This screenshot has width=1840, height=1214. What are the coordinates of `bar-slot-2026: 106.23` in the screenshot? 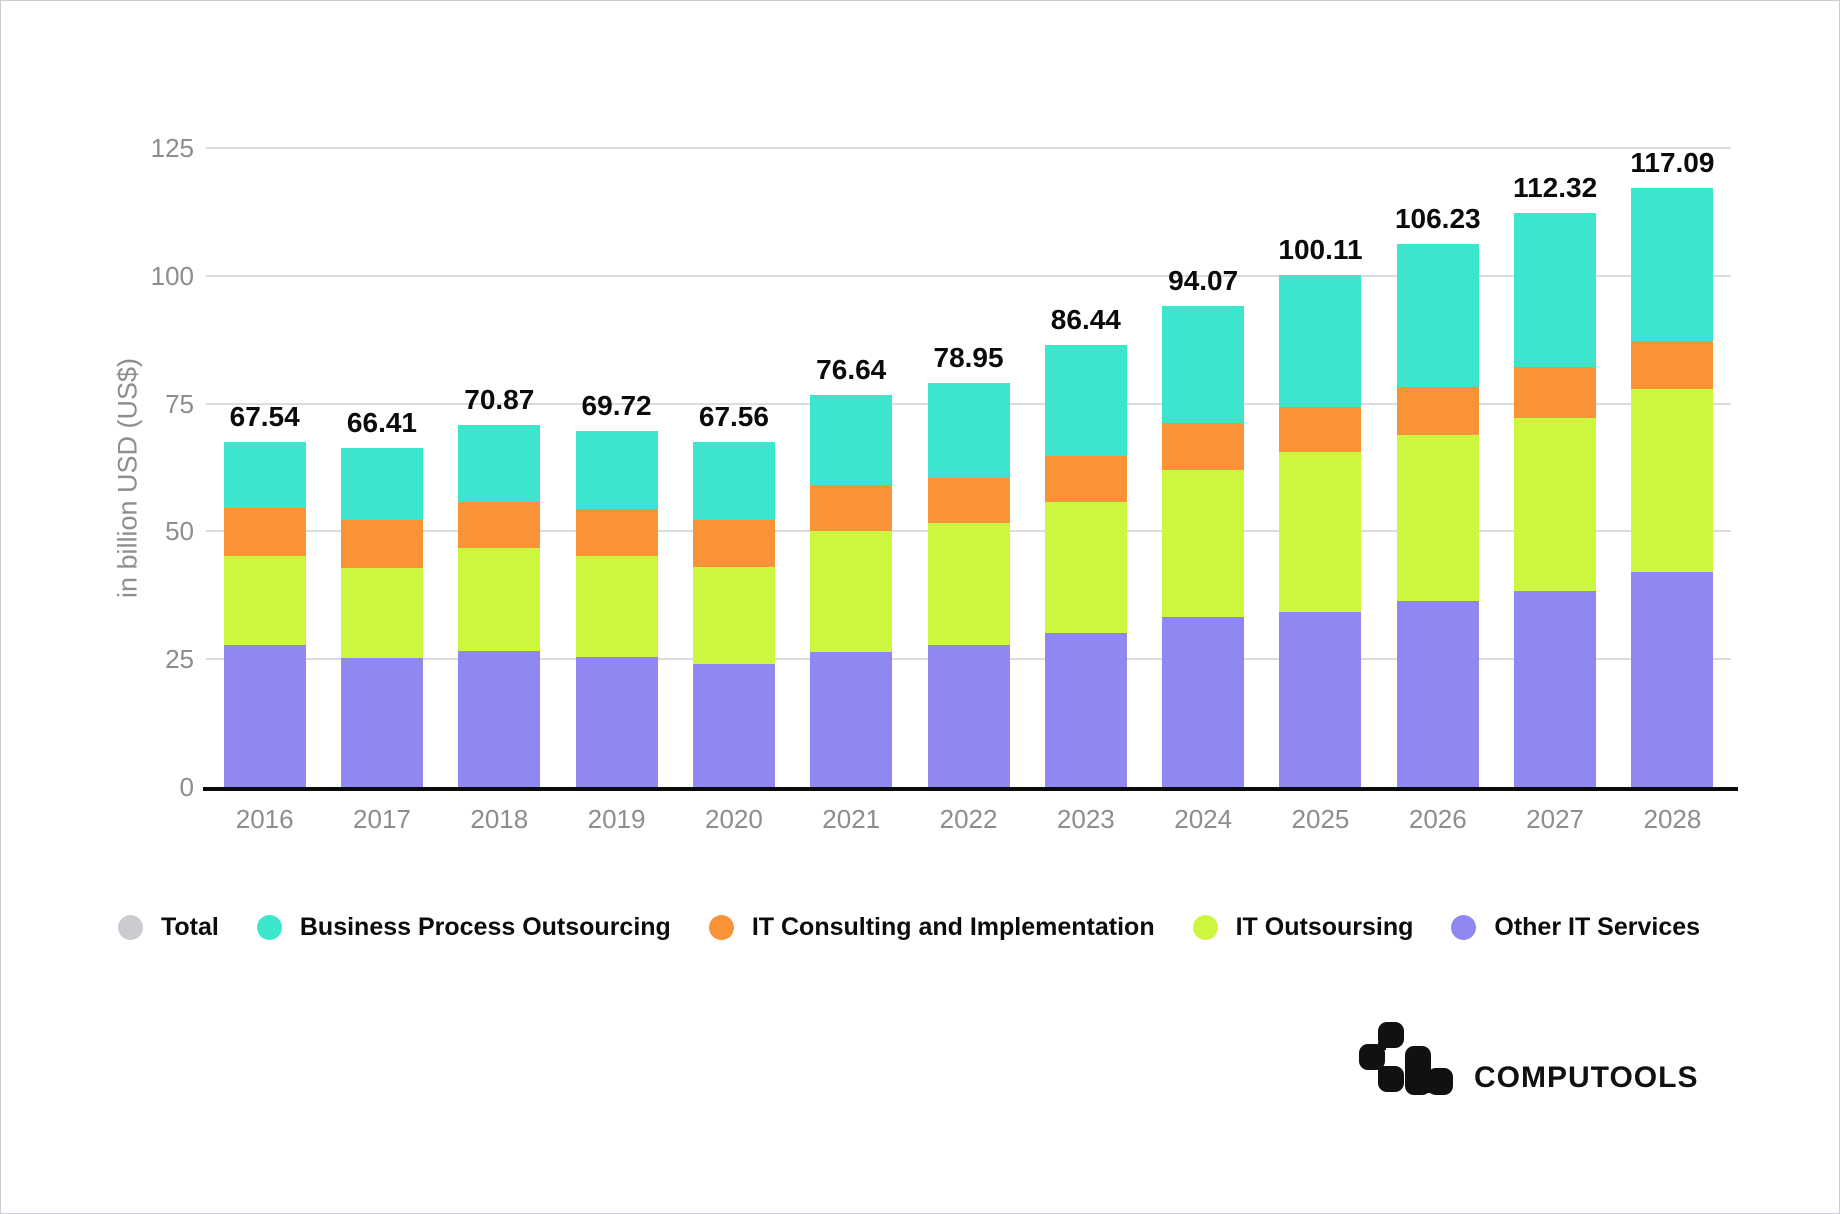 It's located at (1437, 467).